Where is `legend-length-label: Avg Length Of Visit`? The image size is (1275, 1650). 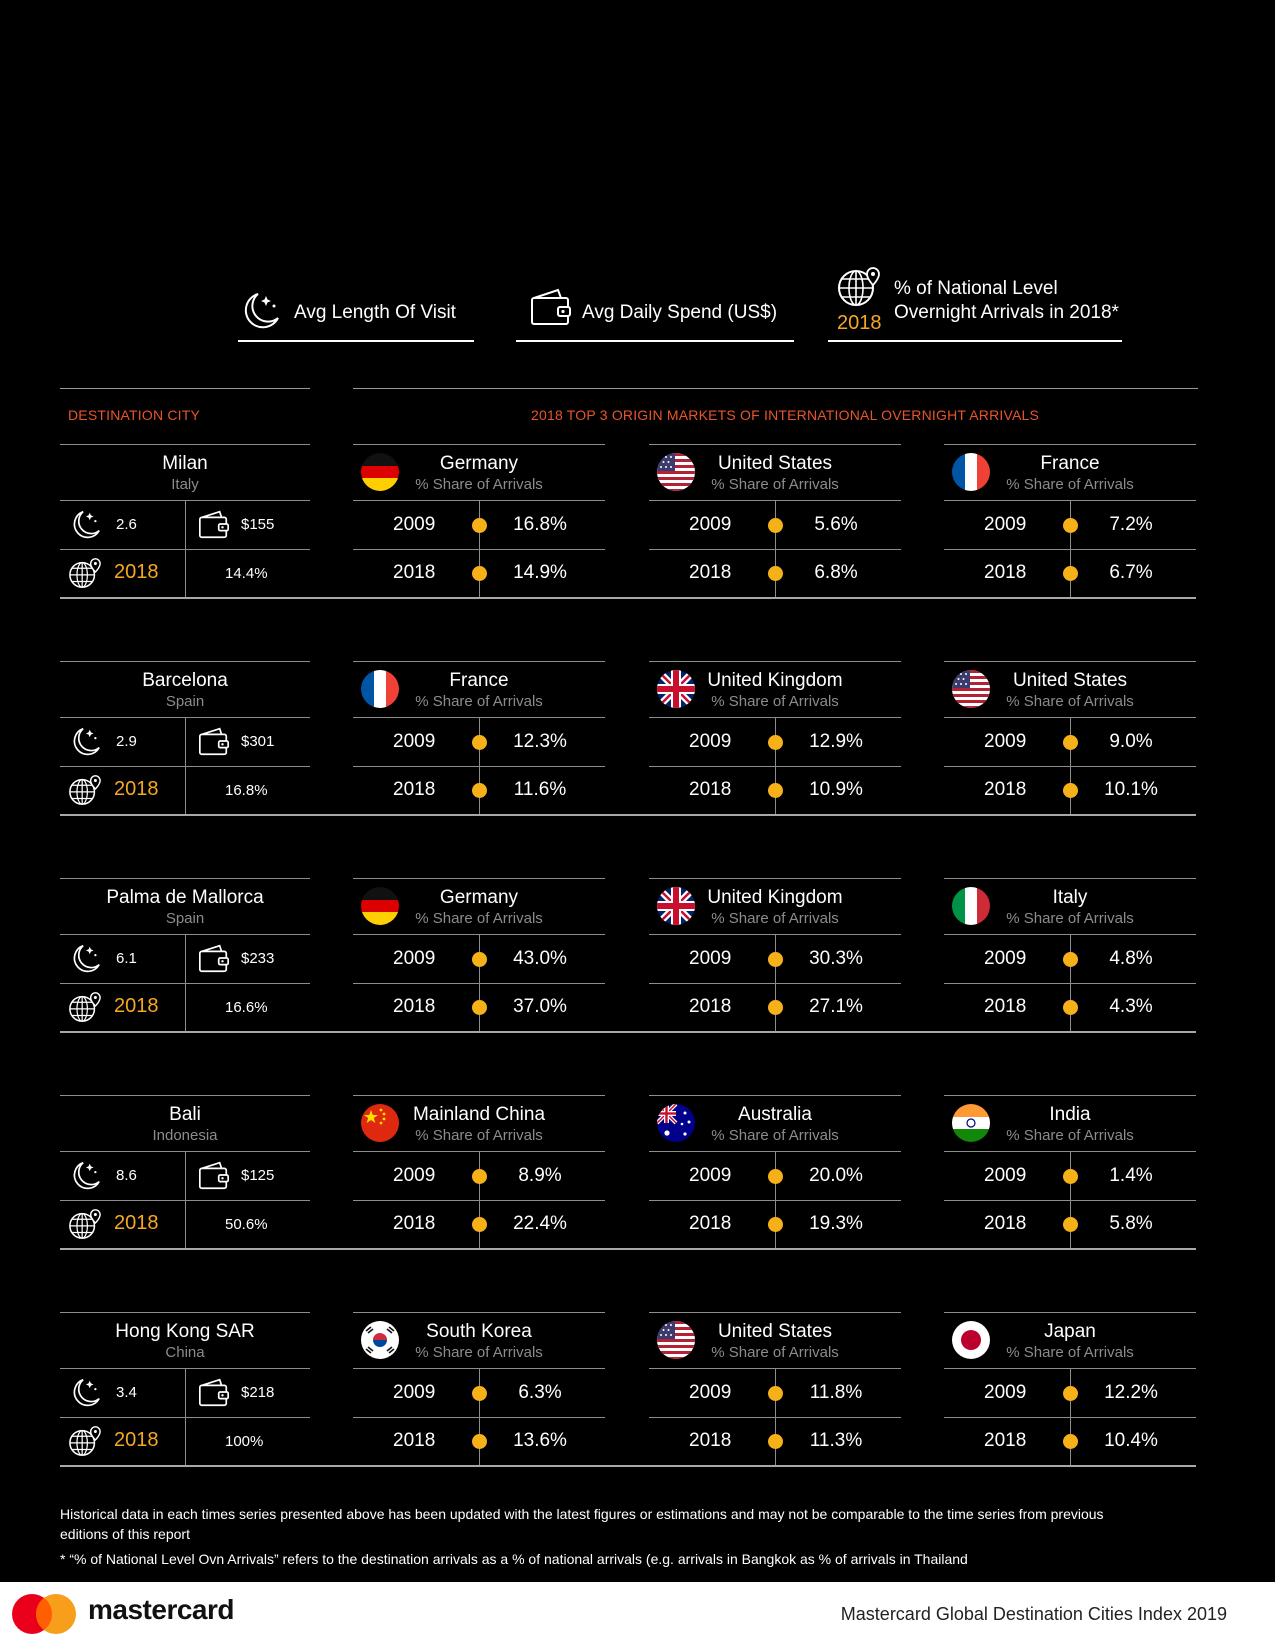 legend-length-label: Avg Length Of Visit is located at coordinates (375, 313).